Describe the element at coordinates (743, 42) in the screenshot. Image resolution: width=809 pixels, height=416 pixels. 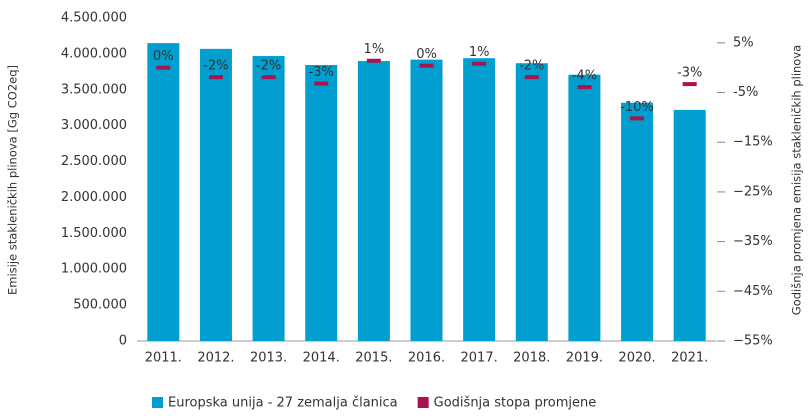
I see `y2-tick-label: 5%` at that location.